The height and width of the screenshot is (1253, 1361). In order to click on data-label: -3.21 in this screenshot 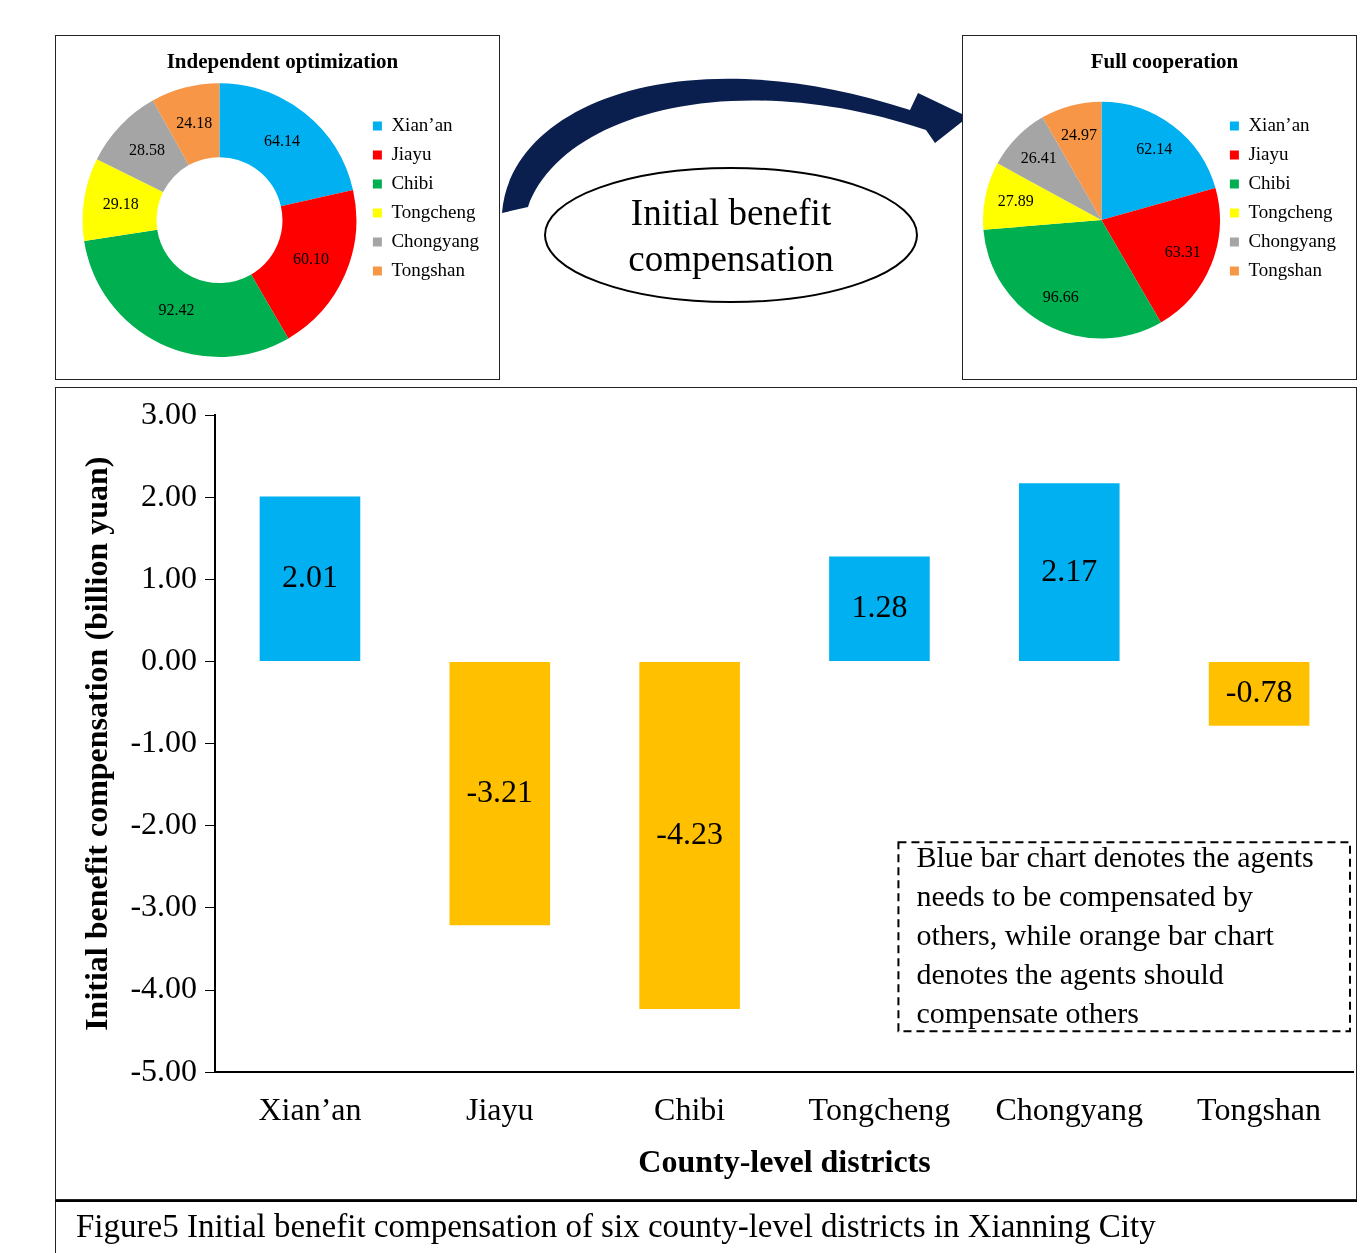, I will do `click(500, 791)`.